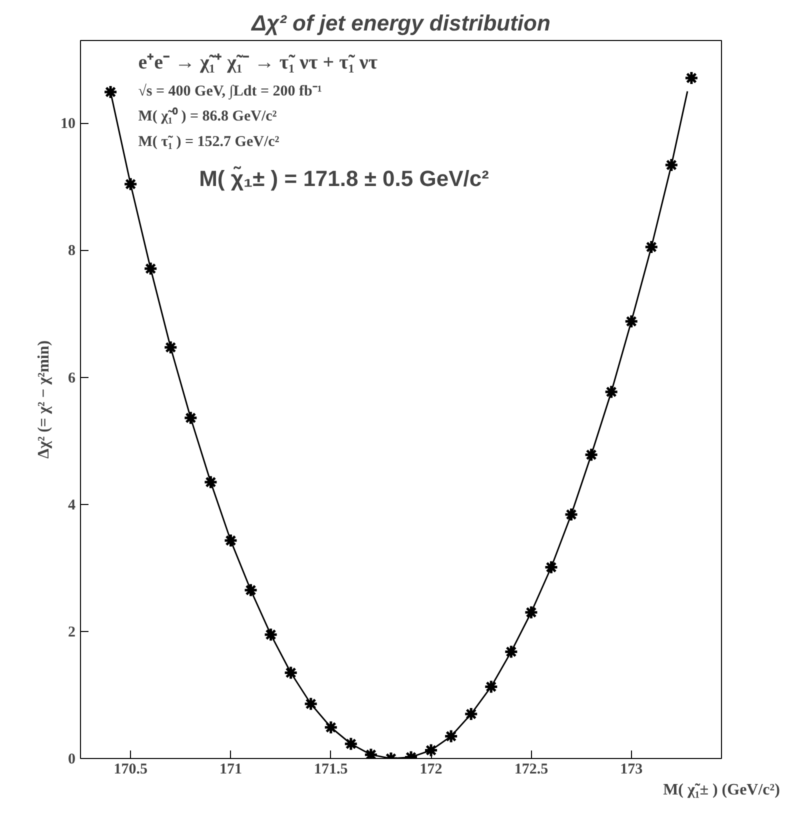  What do you see at coordinates (431, 770) in the screenshot?
I see `x-tick-label: 172` at bounding box center [431, 770].